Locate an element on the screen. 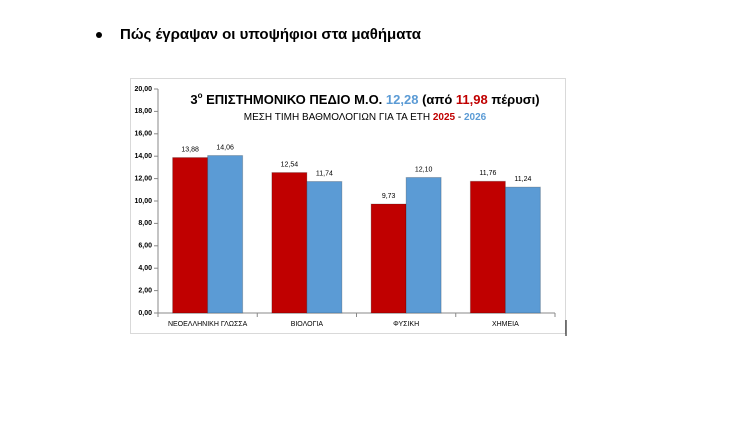  heading: Πώς έγραψαν οι υποψήφιοι στα μαθήματα is located at coordinates (271, 34).